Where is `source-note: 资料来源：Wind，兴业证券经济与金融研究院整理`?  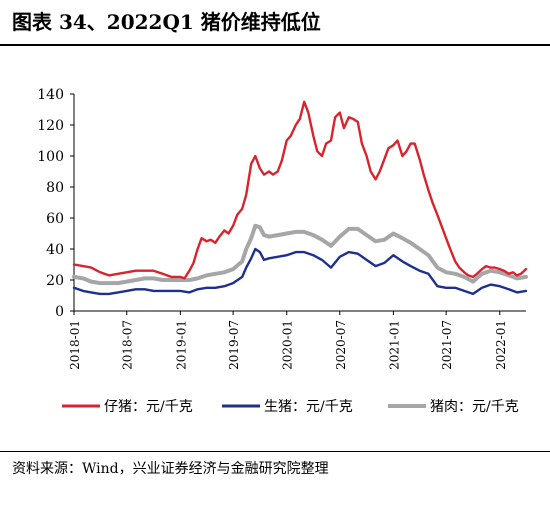
source-note: 资料来源：Wind，兴业证券经济与金融研究院整理 is located at coordinates (170, 469).